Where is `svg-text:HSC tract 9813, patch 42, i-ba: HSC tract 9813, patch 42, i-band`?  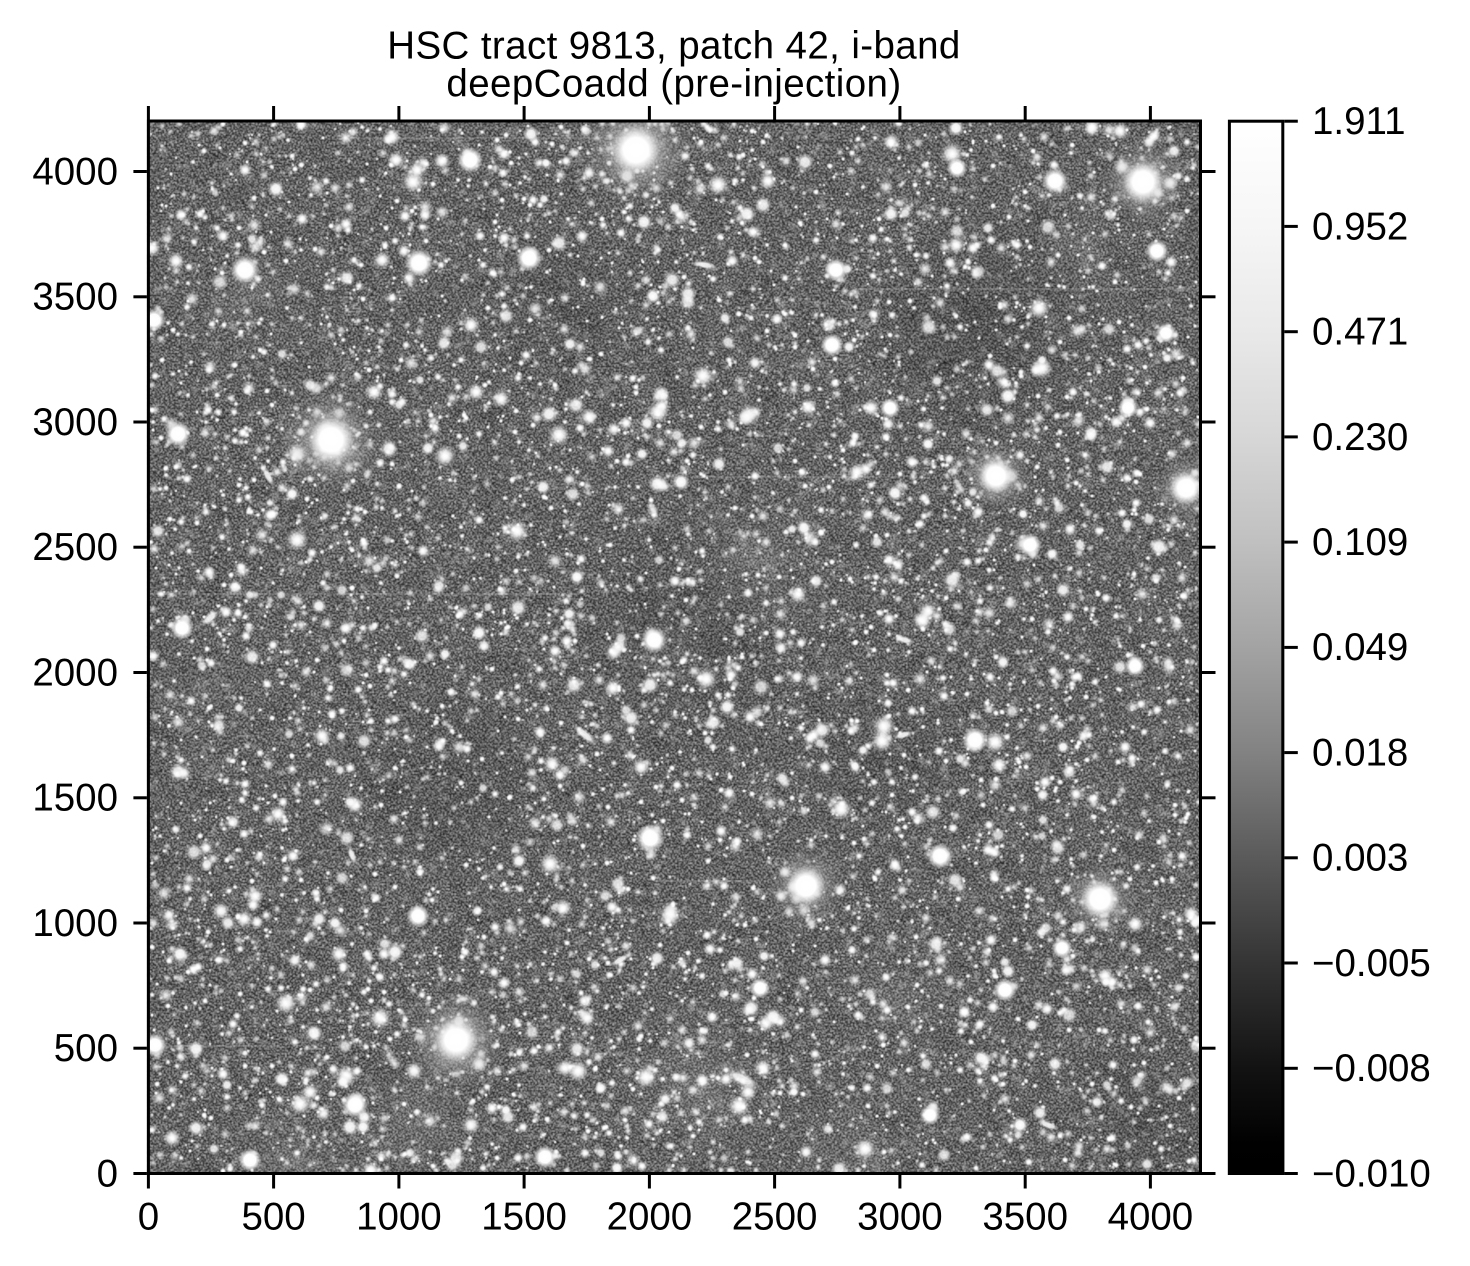 svg-text:HSC tract 9813, patch 42, i-ba: HSC tract 9813, patch 42, i-band is located at coordinates (674, 46).